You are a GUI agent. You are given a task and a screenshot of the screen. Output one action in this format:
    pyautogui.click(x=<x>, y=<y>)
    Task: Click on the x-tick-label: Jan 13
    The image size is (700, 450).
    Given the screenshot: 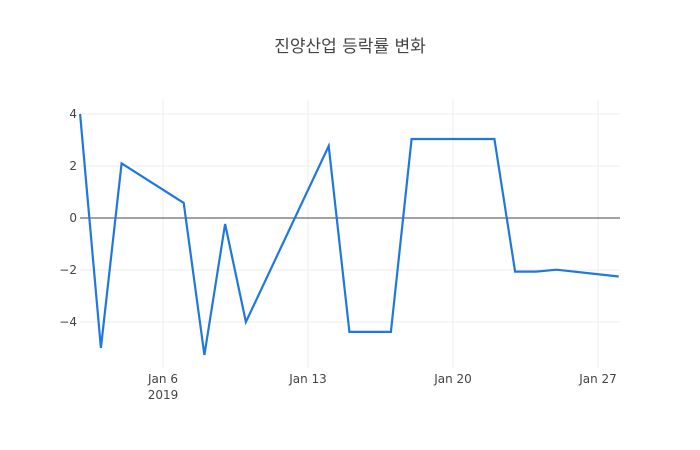 What is the action you would take?
    pyautogui.click(x=307, y=379)
    